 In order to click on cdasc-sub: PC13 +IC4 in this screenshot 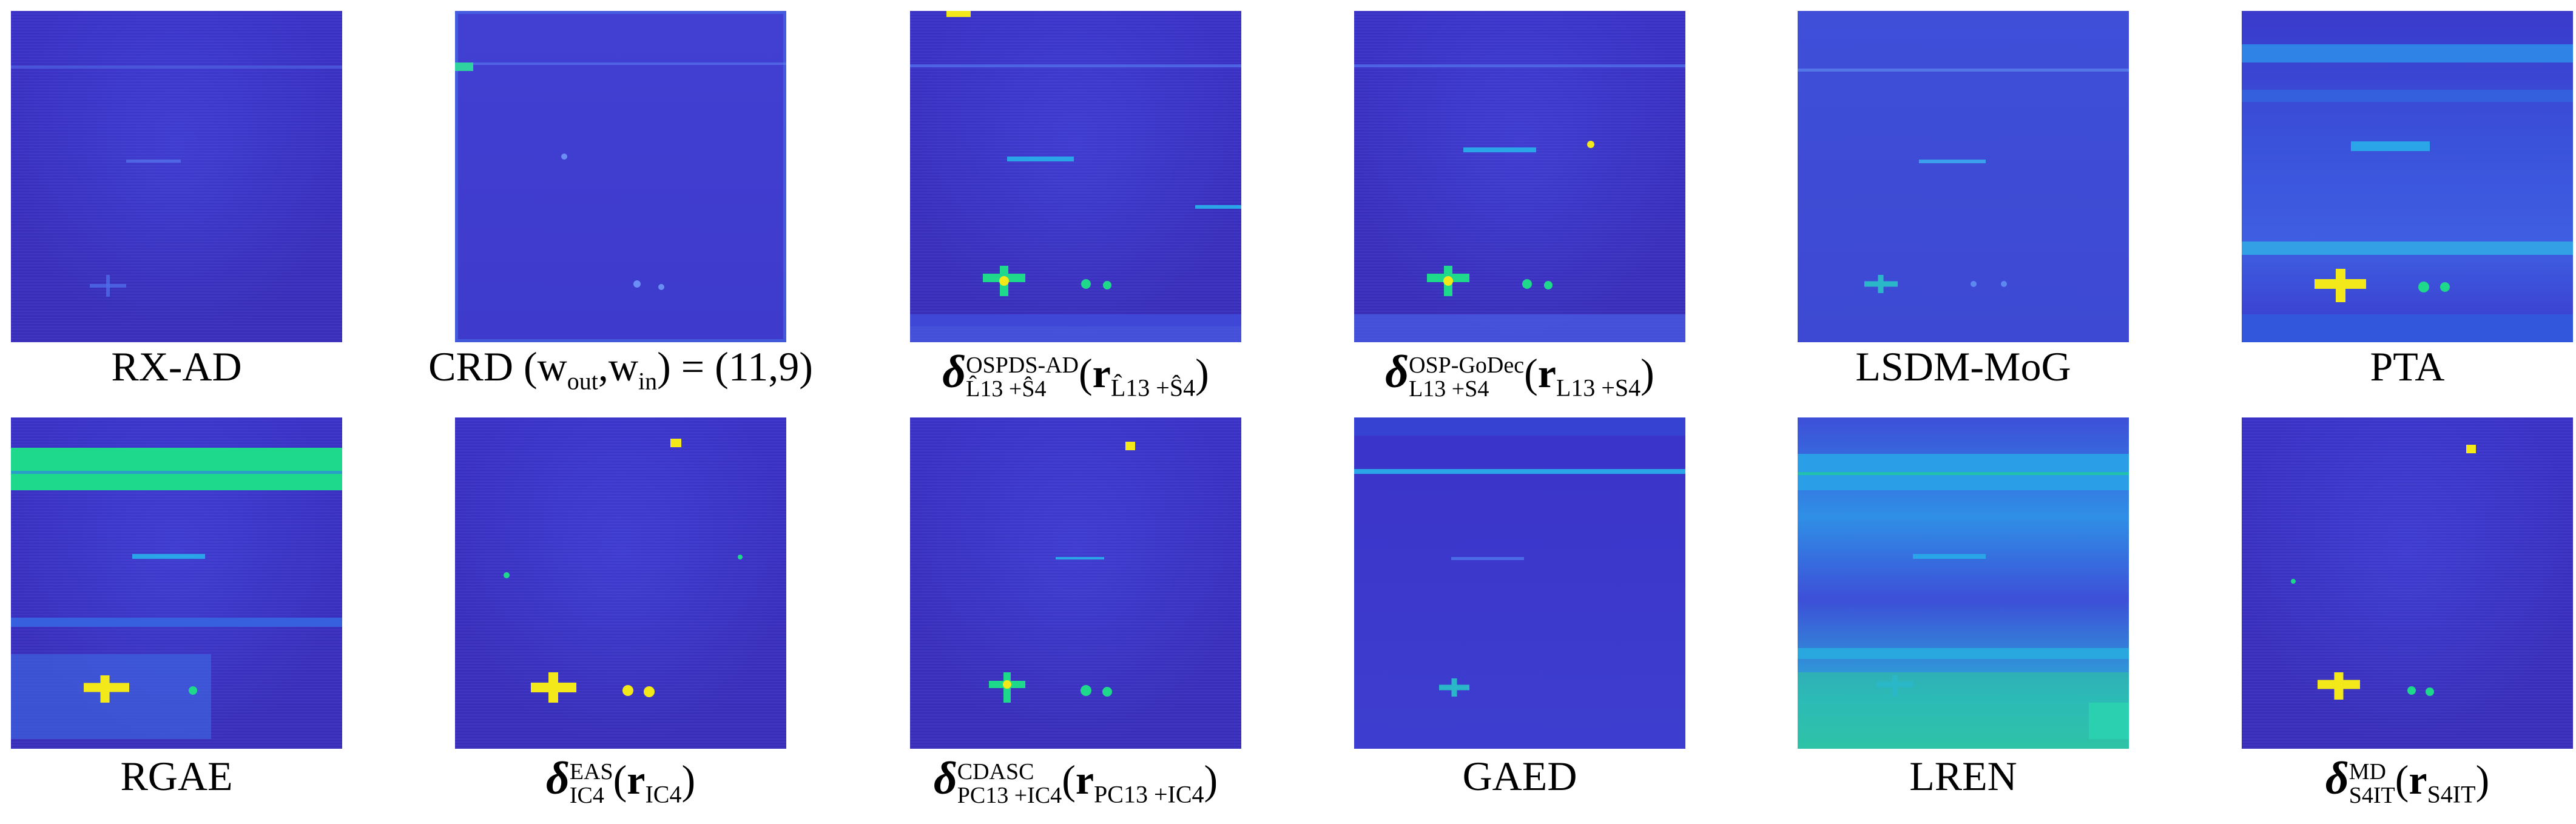, I will do `click(1010, 796)`.